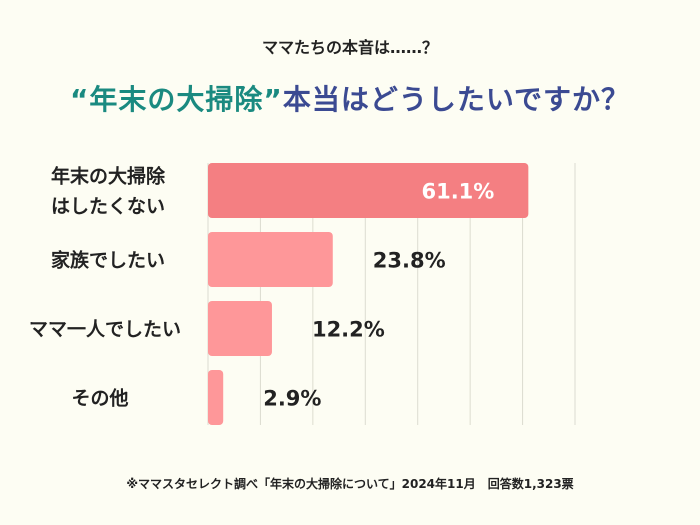  I want to click on data-label: 61.1%, so click(457, 192).